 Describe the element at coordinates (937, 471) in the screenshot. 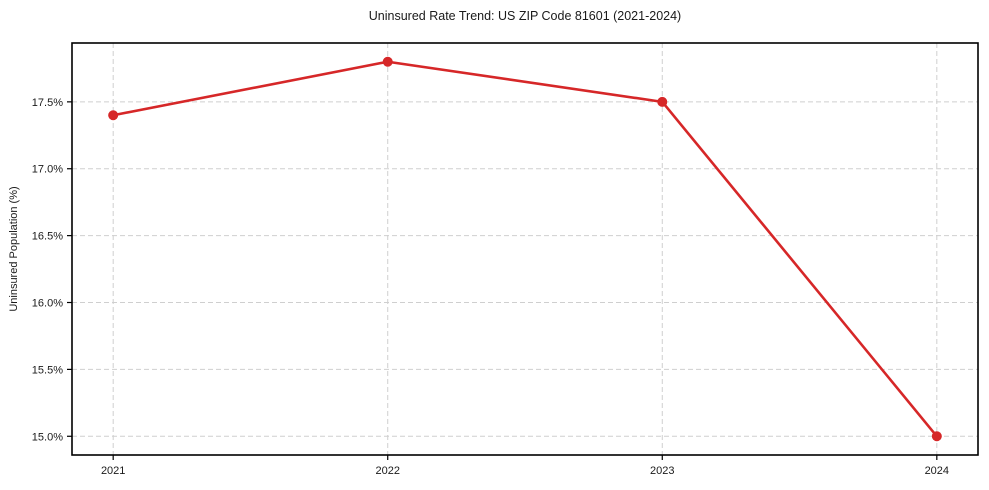

I see `x-tick-label: 2024` at that location.